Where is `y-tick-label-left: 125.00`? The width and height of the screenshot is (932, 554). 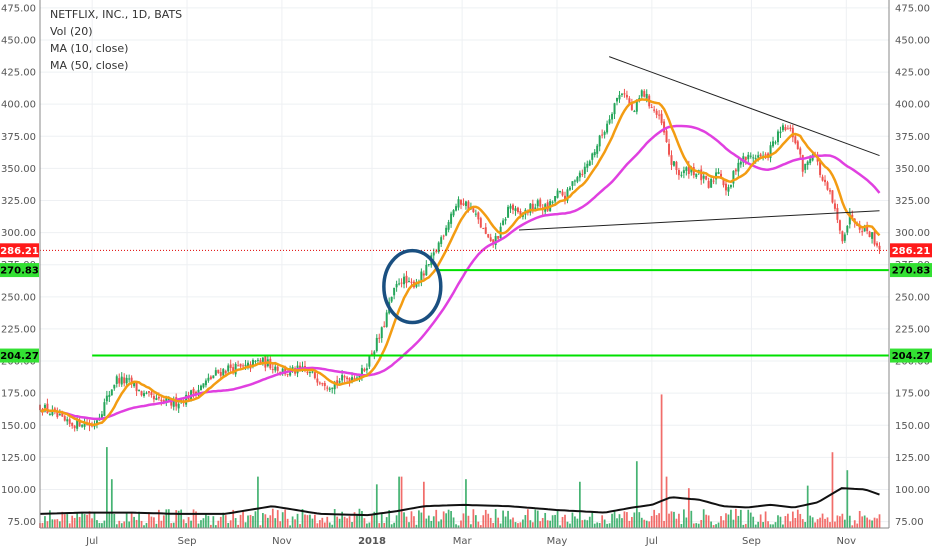
y-tick-label-left: 125.00 is located at coordinates (18, 458).